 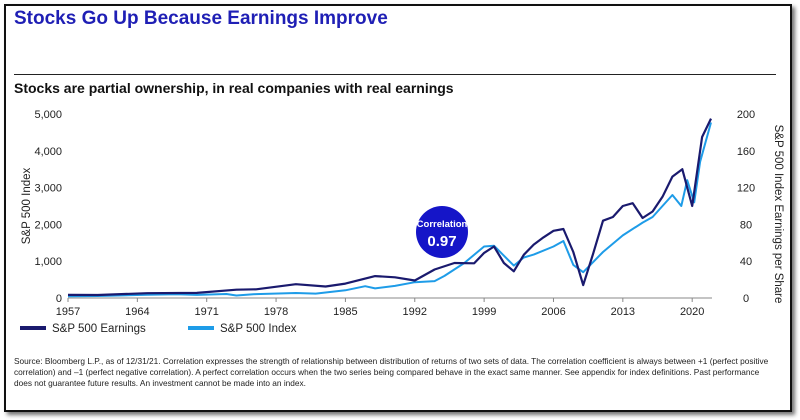 What do you see at coordinates (68, 312) in the screenshot?
I see `x-tick-label: 1957` at bounding box center [68, 312].